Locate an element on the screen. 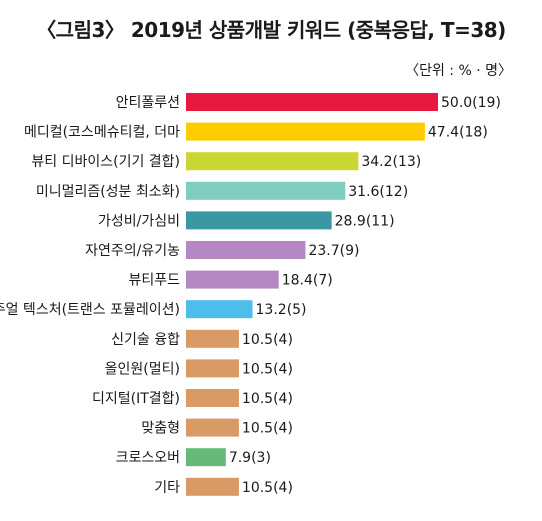 The width and height of the screenshot is (542, 521). category-label: 기타 is located at coordinates (167, 488).